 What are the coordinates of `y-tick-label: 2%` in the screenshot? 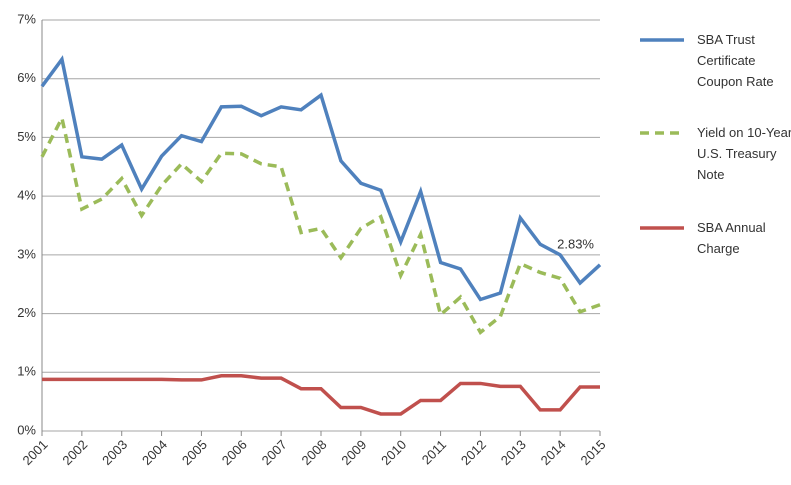 It's located at (26, 312).